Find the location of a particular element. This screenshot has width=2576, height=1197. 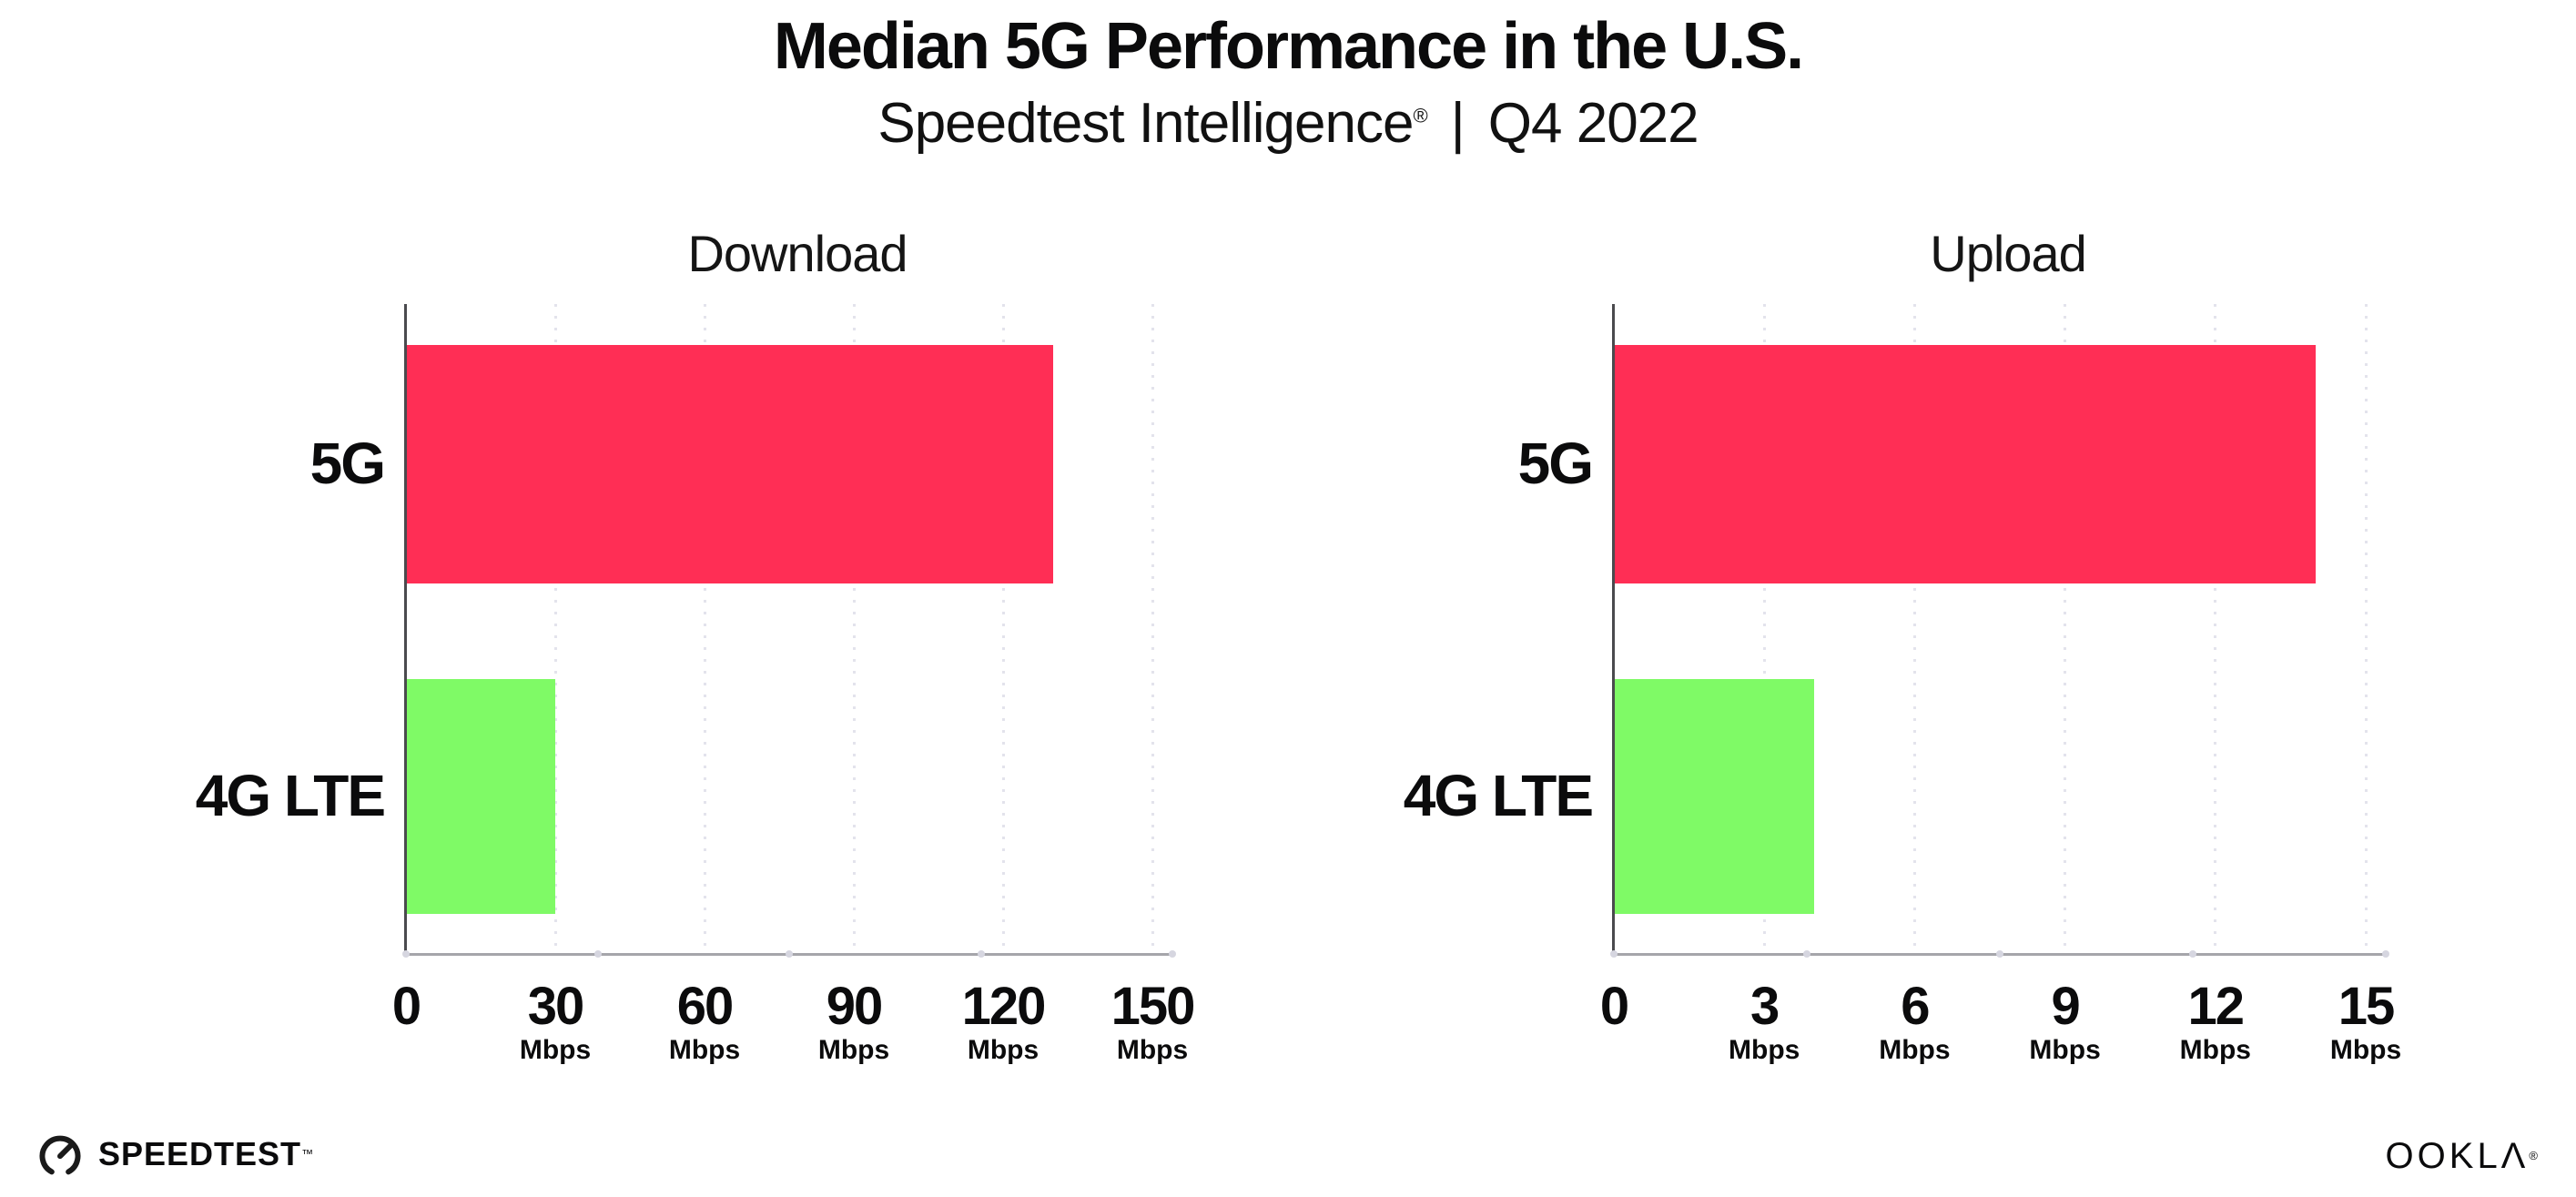

x-tick-upload-9: 9 Mbps is located at coordinates (2064, 1022).